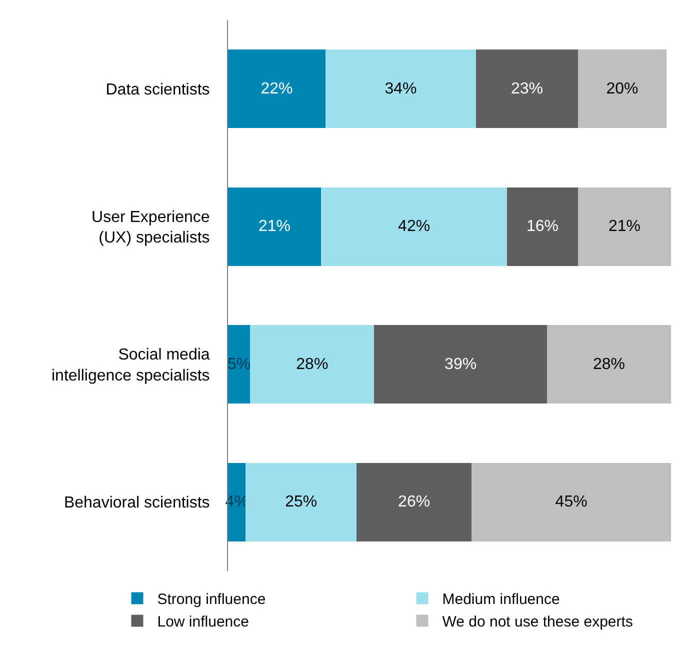 The image size is (694, 649). What do you see at coordinates (211, 599) in the screenshot?
I see `legend-label: Strong influence` at bounding box center [211, 599].